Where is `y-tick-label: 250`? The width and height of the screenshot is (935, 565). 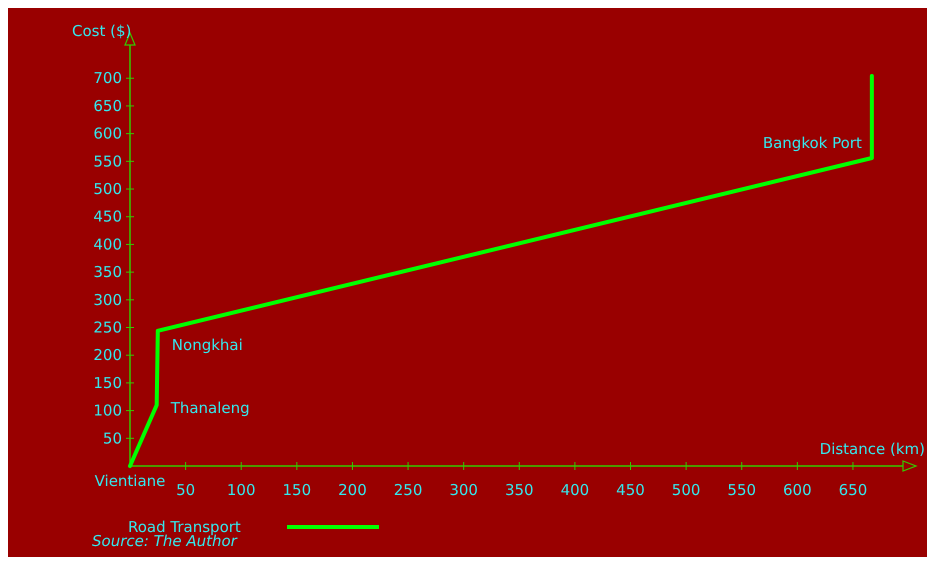
y-tick-label: 250 is located at coordinates (107, 327).